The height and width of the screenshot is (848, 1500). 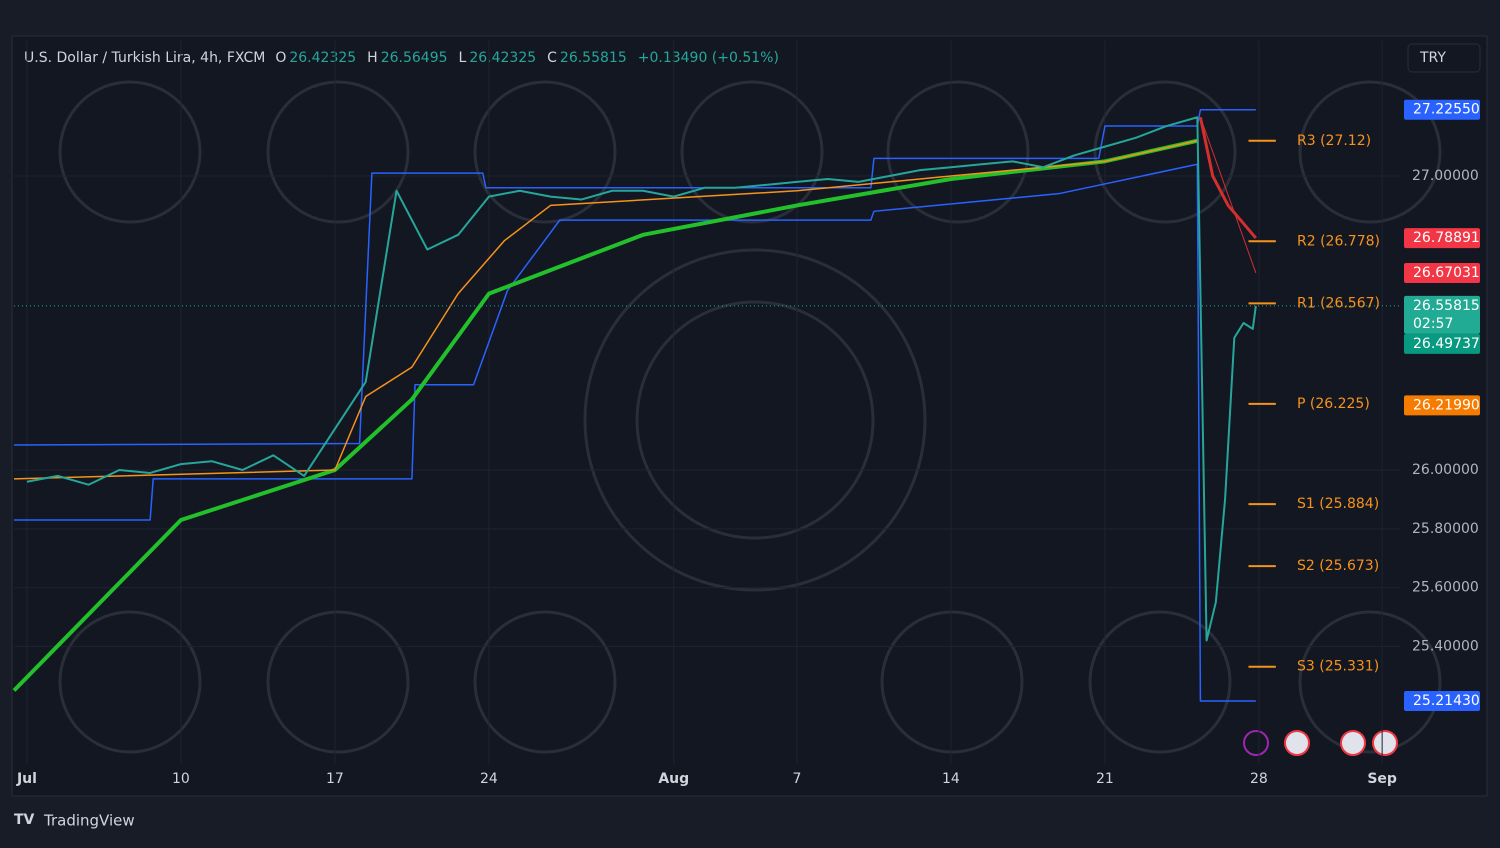 What do you see at coordinates (1338, 566) in the screenshot?
I see `pivot-label: S2 (25.673)` at bounding box center [1338, 566].